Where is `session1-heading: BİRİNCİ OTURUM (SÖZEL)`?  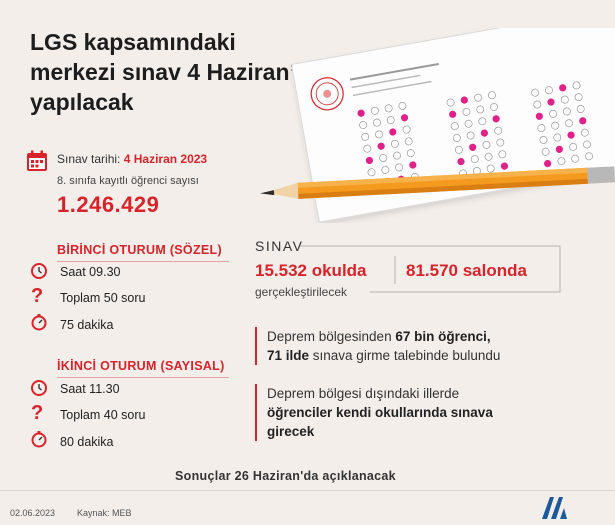 session1-heading: BİRİNCİ OTURUM (SÖZEL) is located at coordinates (143, 252).